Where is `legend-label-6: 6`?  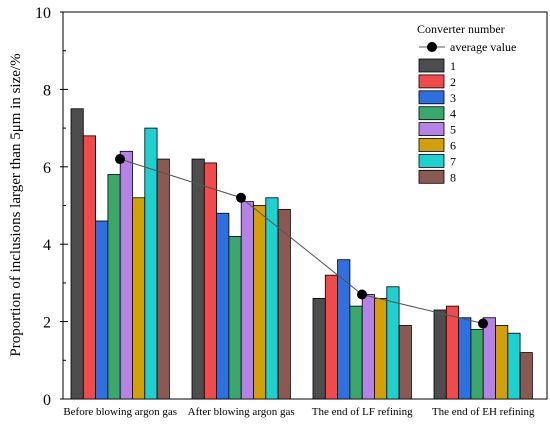 legend-label-6: 6 is located at coordinates (453, 146).